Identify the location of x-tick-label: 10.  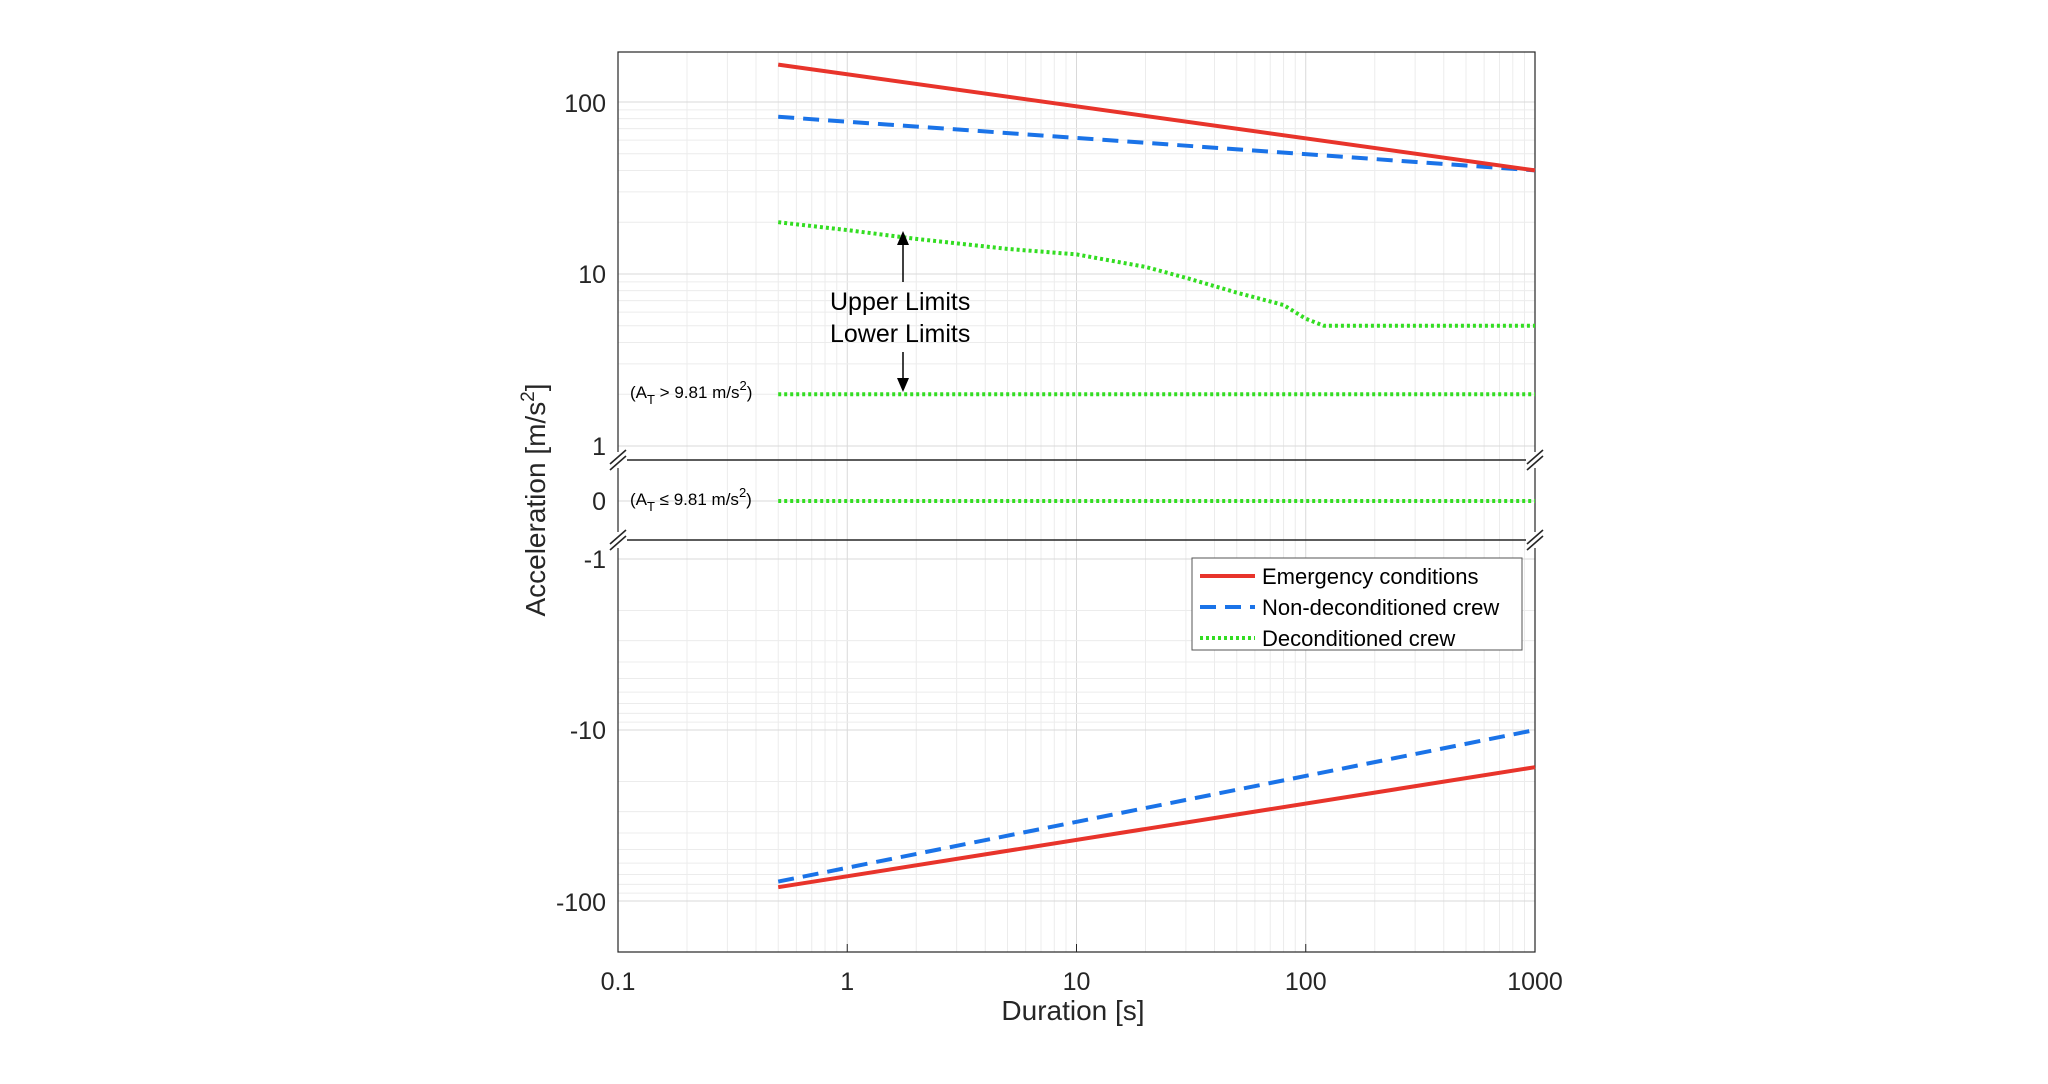
(1077, 982).